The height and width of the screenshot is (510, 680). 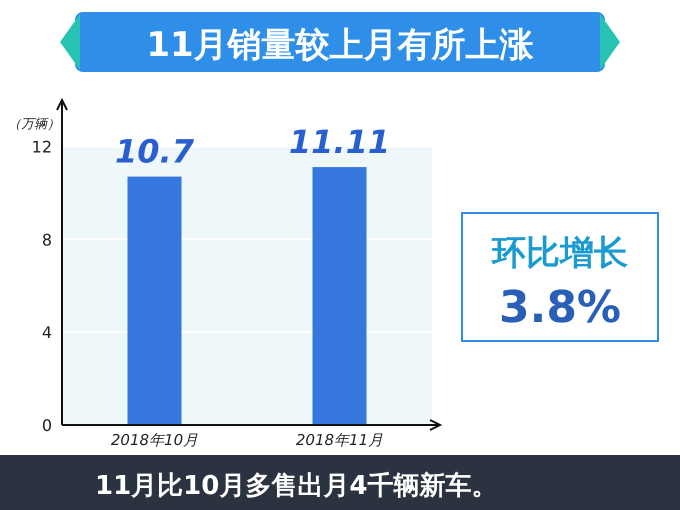 What do you see at coordinates (340, 45) in the screenshot?
I see `chart-title: 11月销量较上月有所上涨` at bounding box center [340, 45].